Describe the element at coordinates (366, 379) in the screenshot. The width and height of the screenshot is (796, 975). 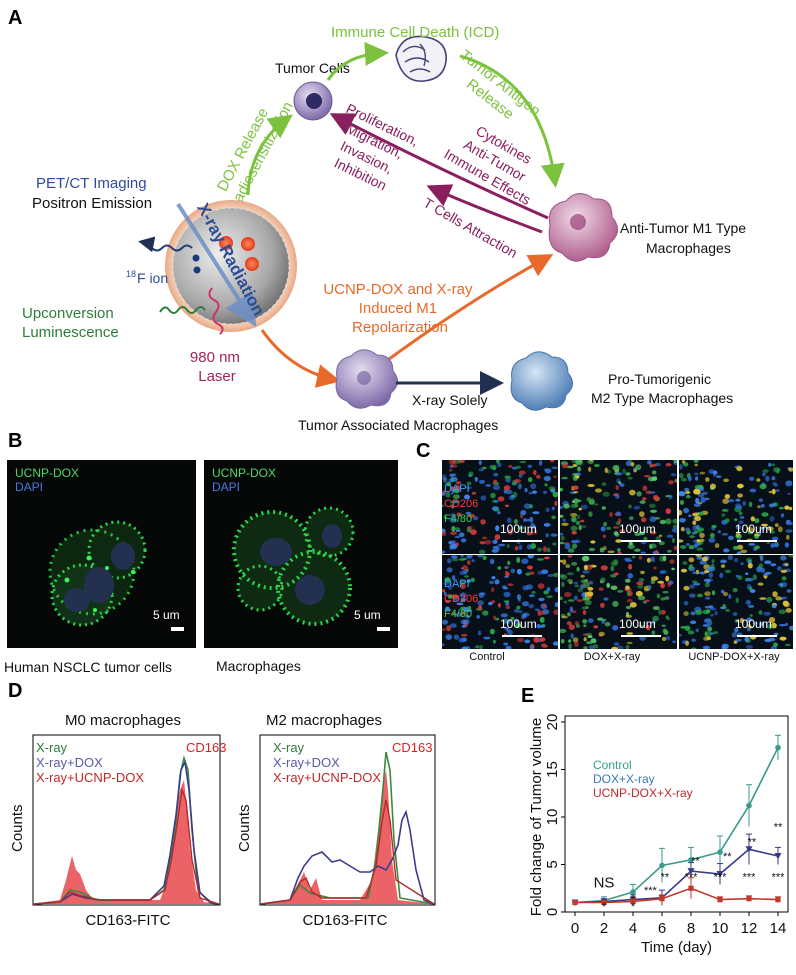
I see `tam-macrophage-icon` at that location.